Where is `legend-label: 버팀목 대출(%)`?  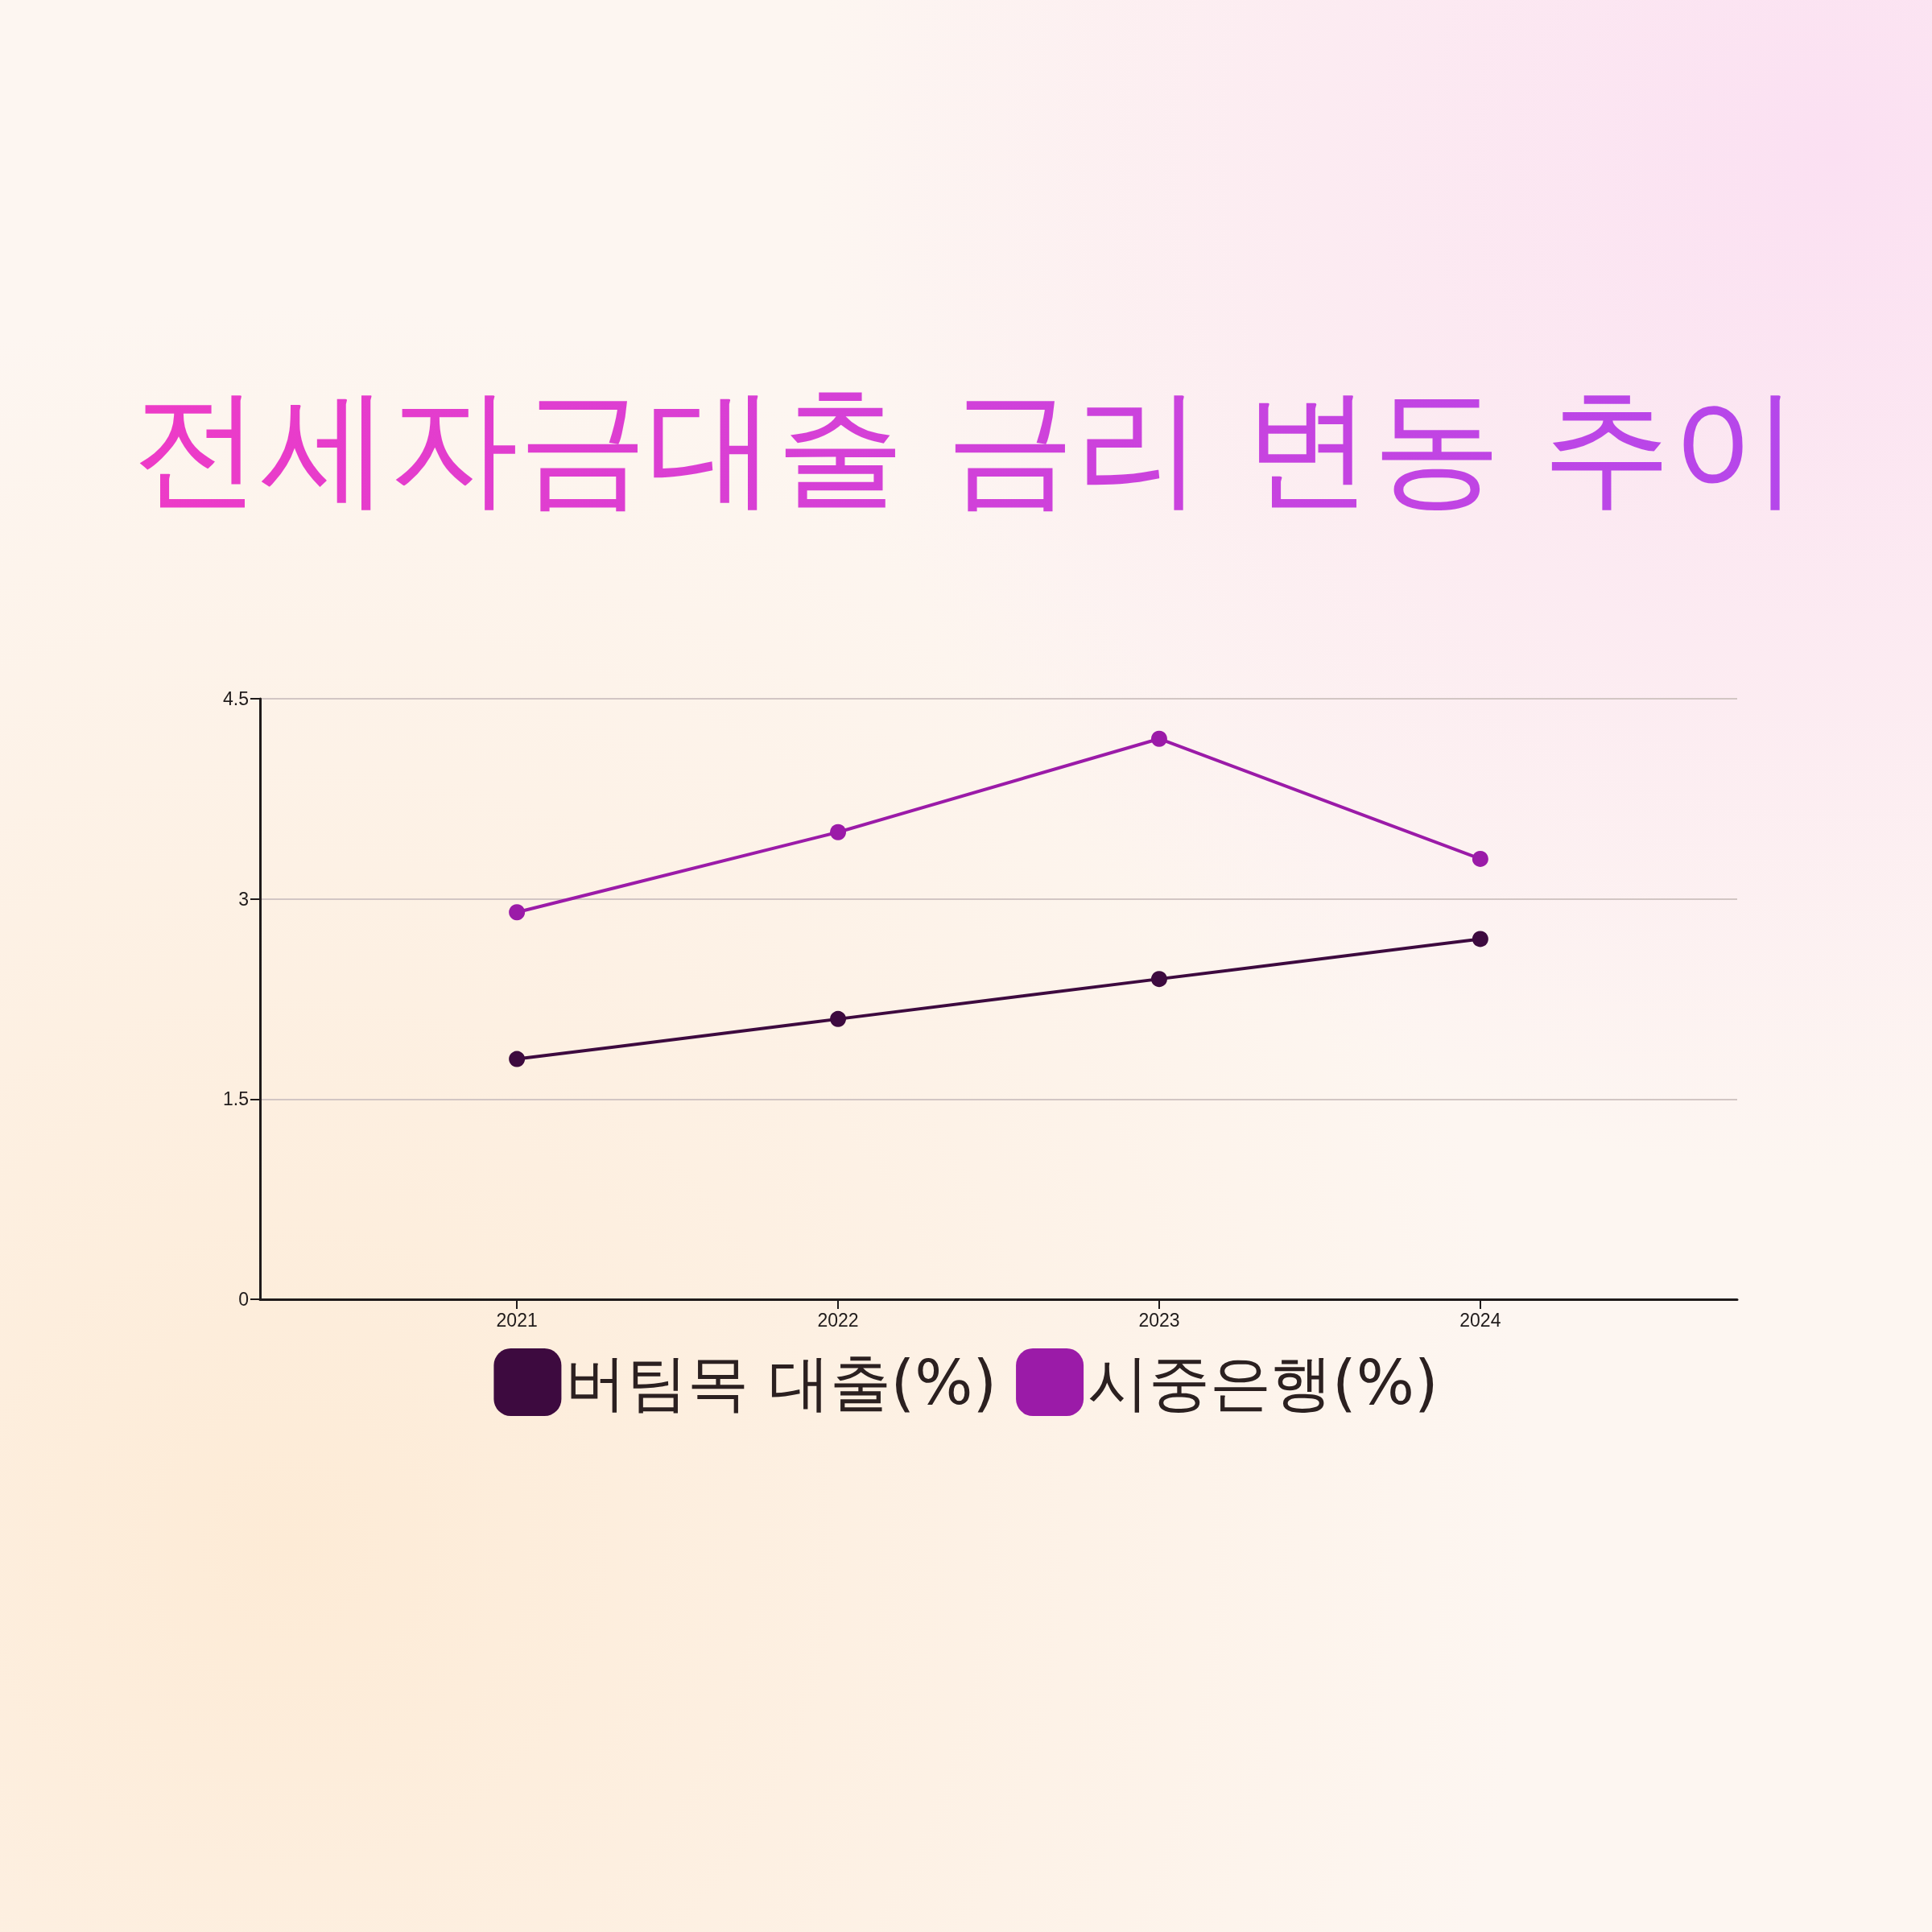 legend-label: 버팀목 대출(%) is located at coordinates (781, 1382).